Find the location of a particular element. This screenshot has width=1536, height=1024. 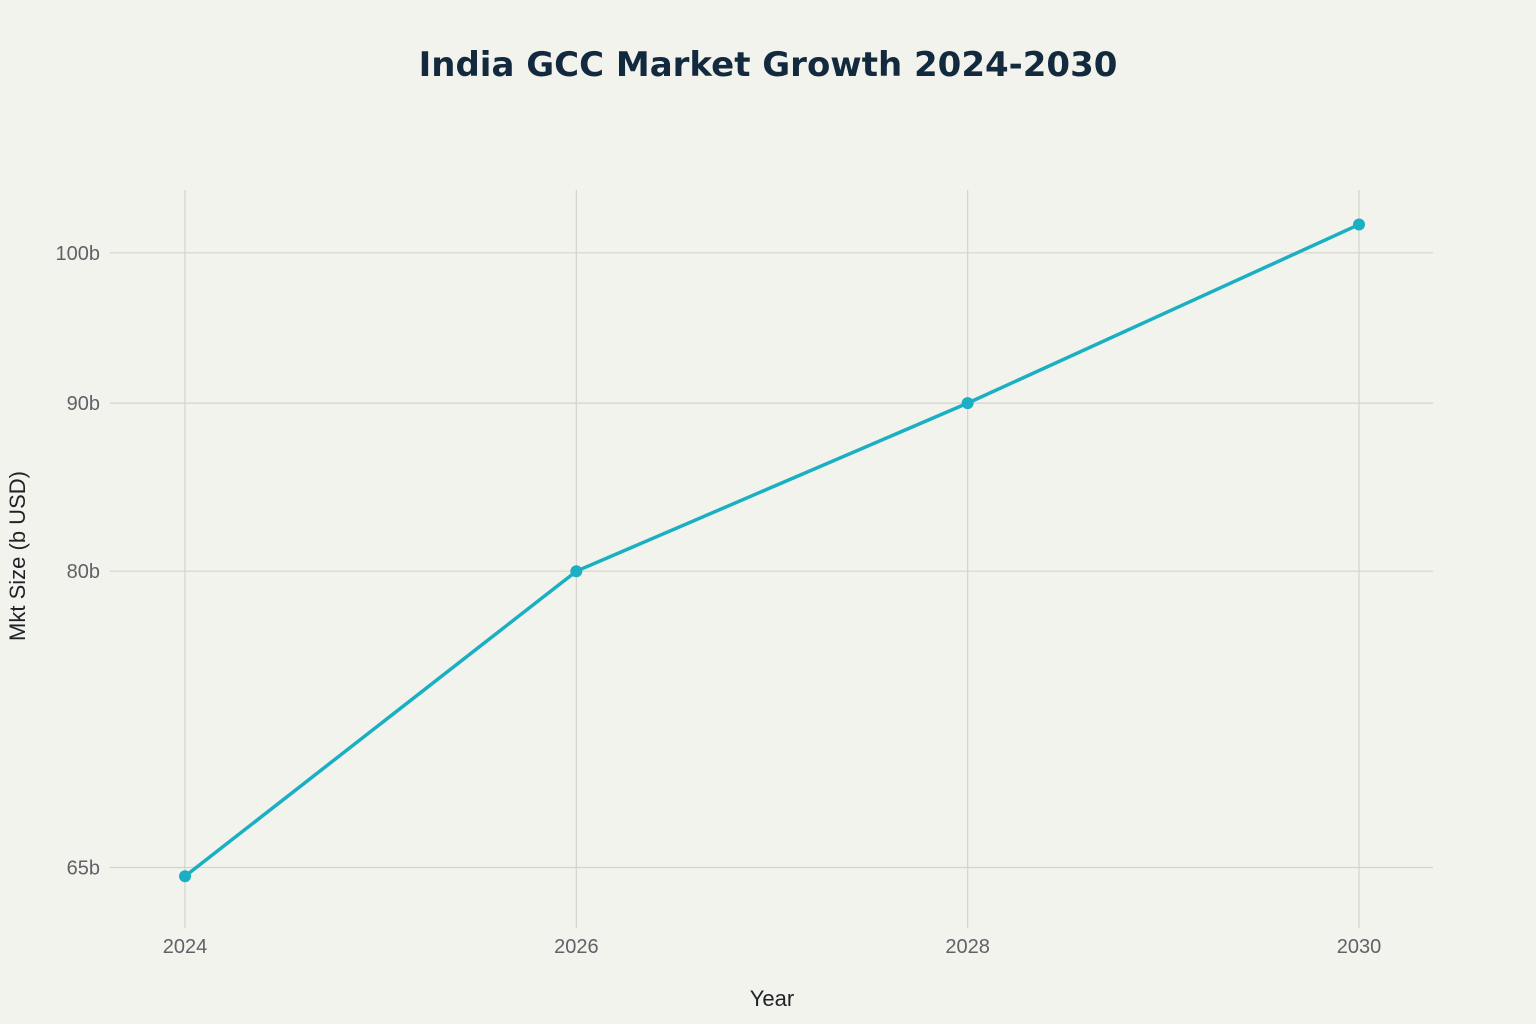

chart-title: India GCC Market Growth 2024-2030 is located at coordinates (768, 65).